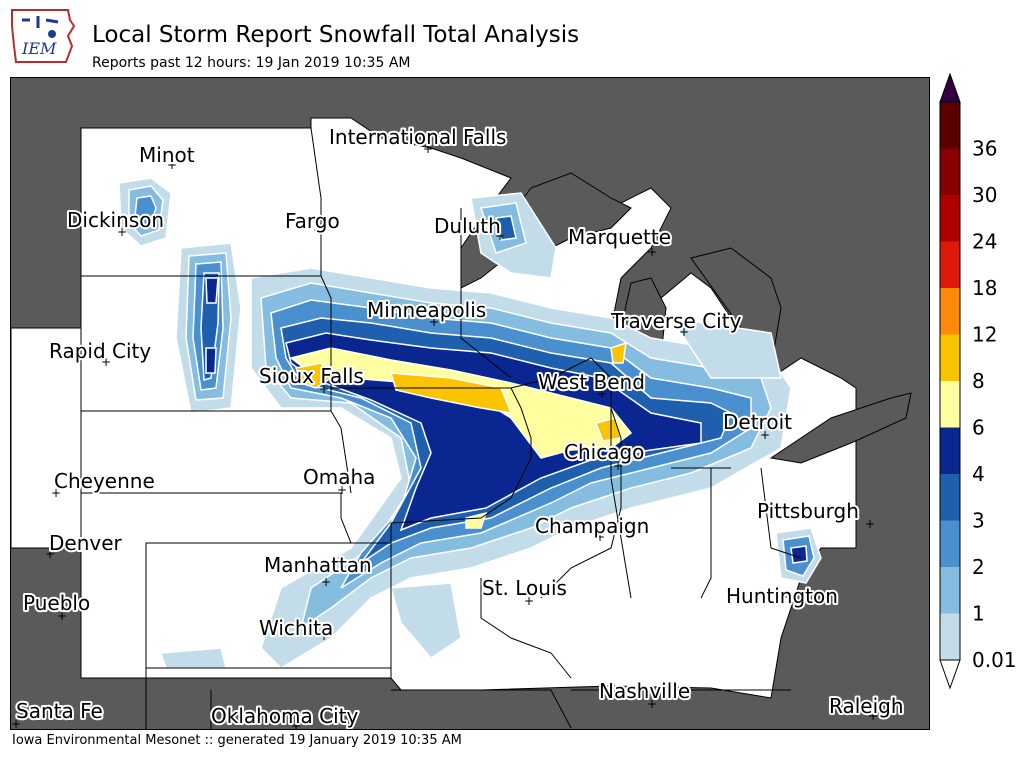 This screenshot has width=1024, height=772. Describe the element at coordinates (757, 422) in the screenshot. I see `svg-text: Detroit` at that location.